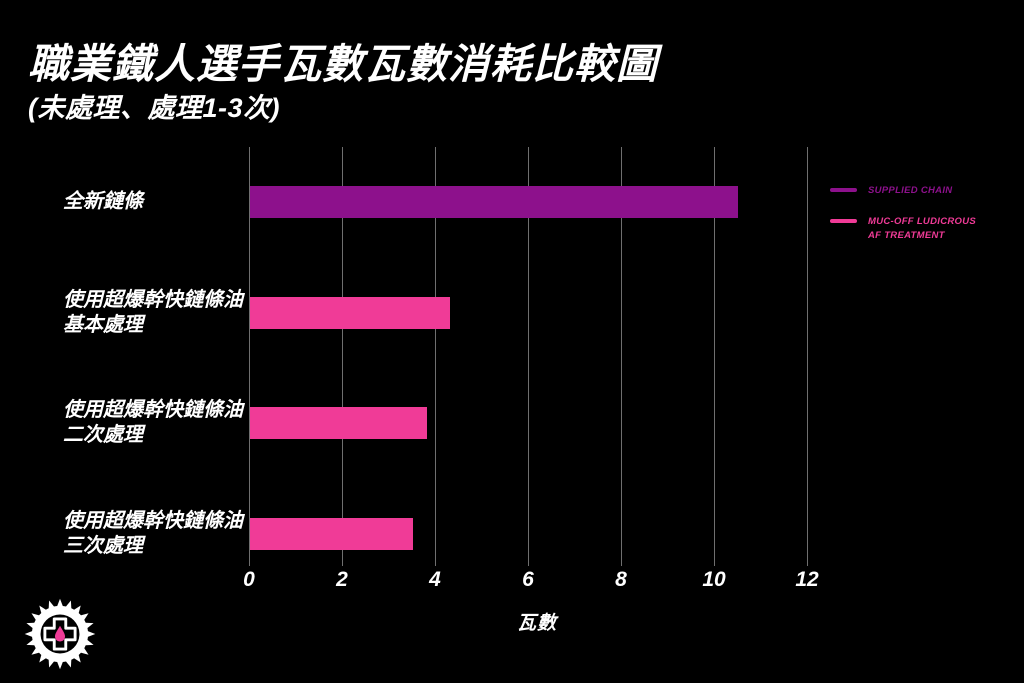 This screenshot has width=1024, height=683. I want to click on chart-title: 職業鐵人選手瓦數瓦數消耗比較圖, so click(343, 64).